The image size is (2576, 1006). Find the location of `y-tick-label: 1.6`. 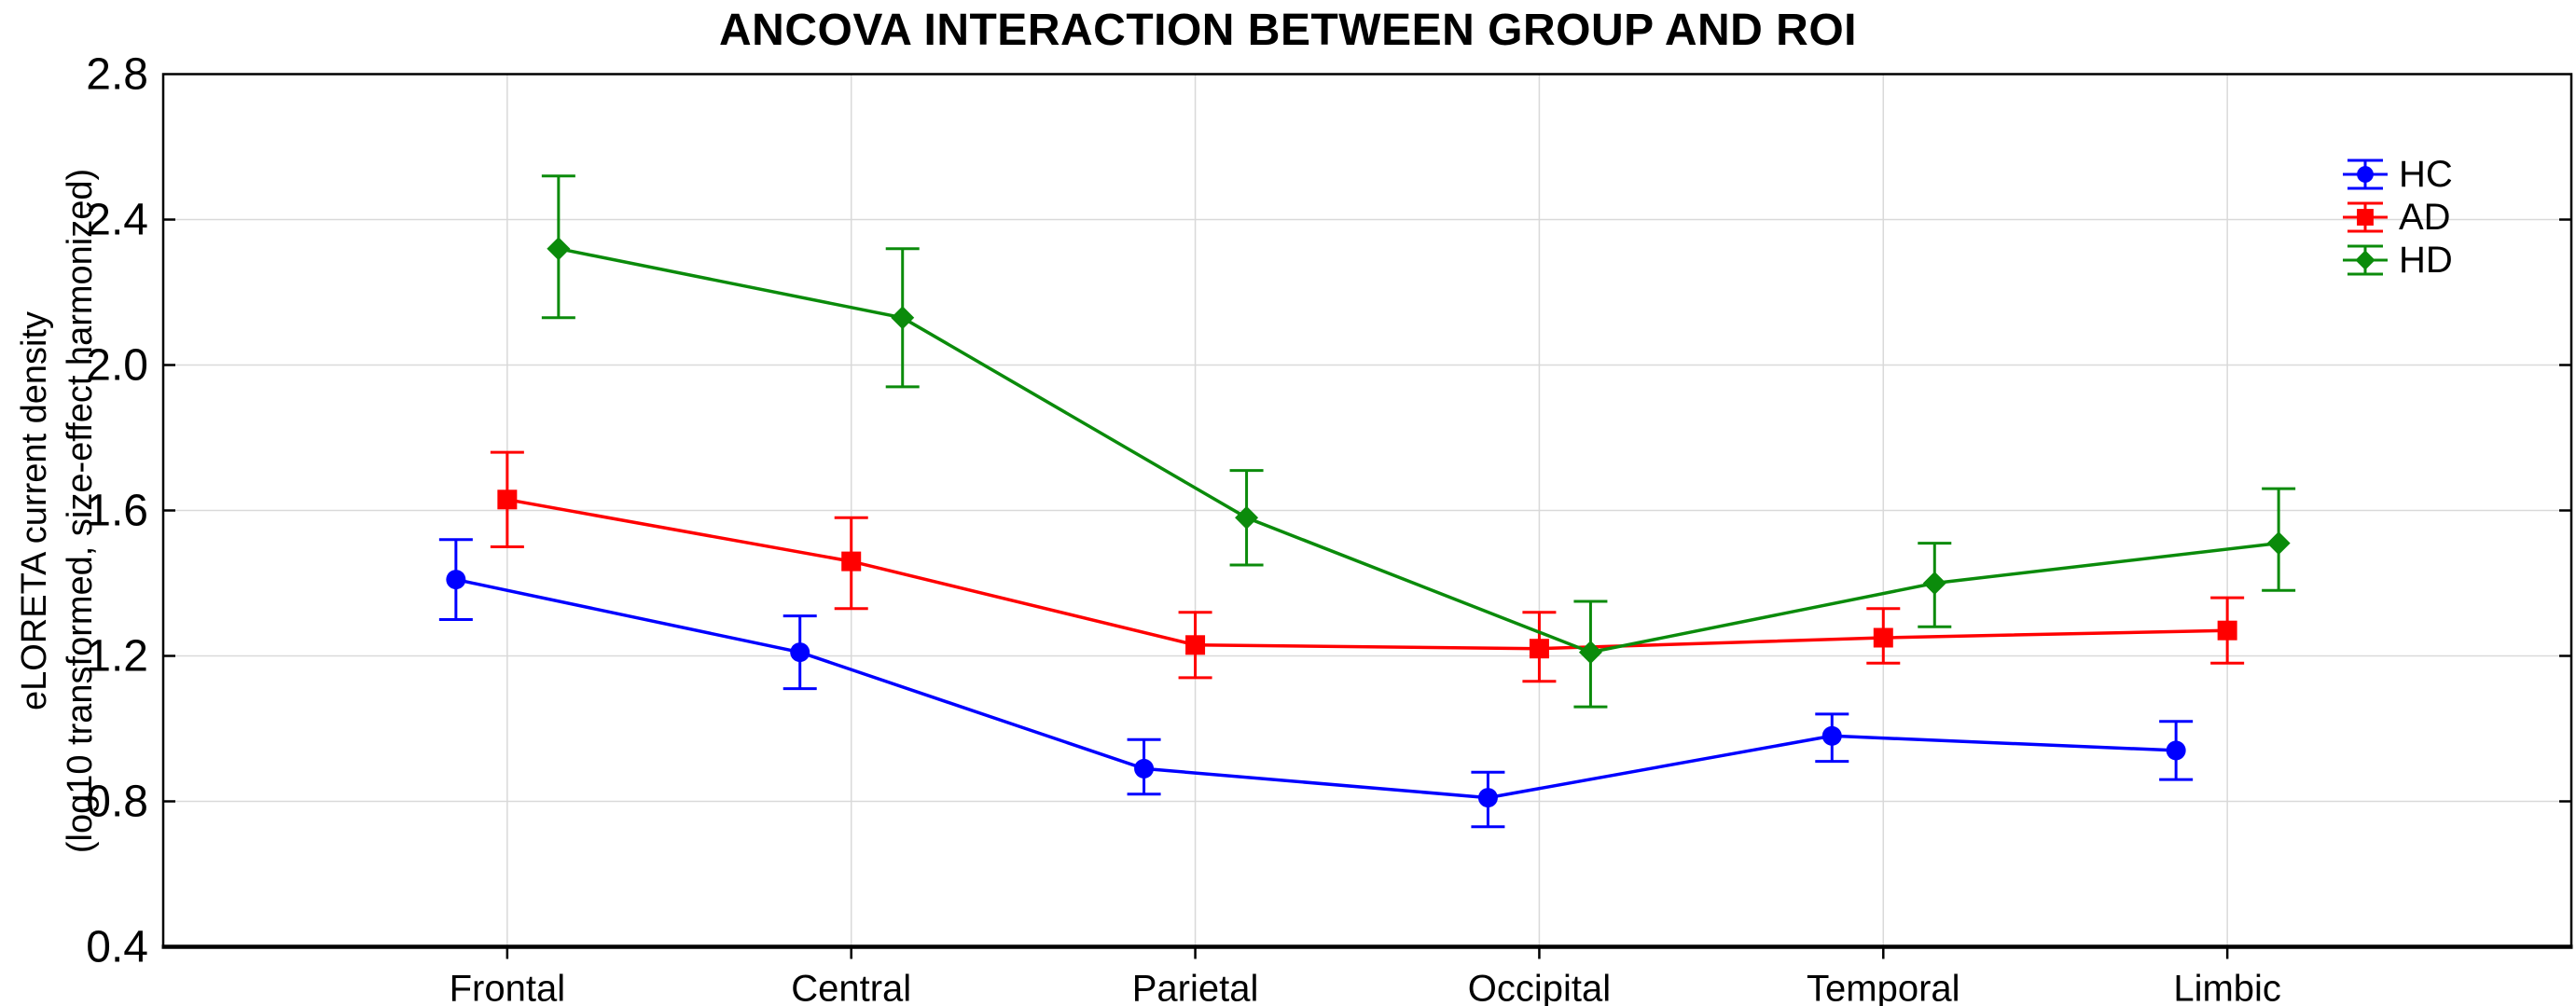

y-tick-label: 1.6 is located at coordinates (117, 512).